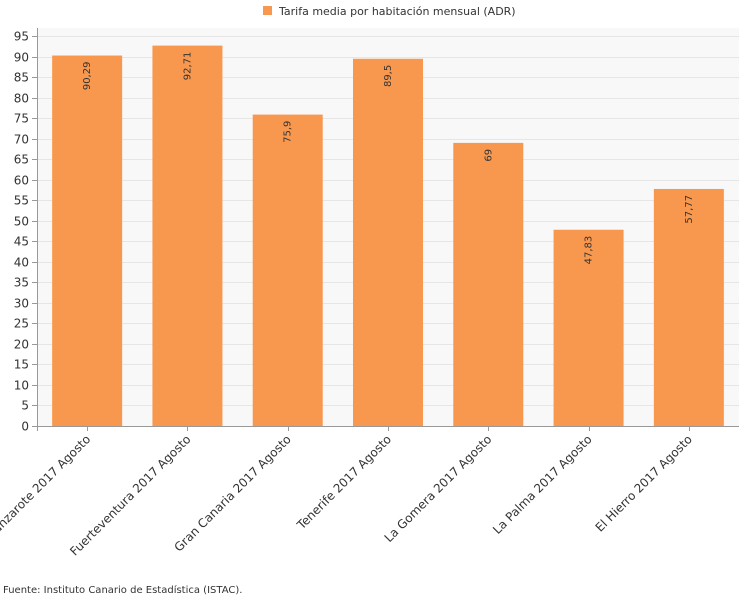 Image resolution: width=750 pixels, height=600 pixels. Describe the element at coordinates (25, 427) in the screenshot. I see `y-tick-label: 0` at that location.